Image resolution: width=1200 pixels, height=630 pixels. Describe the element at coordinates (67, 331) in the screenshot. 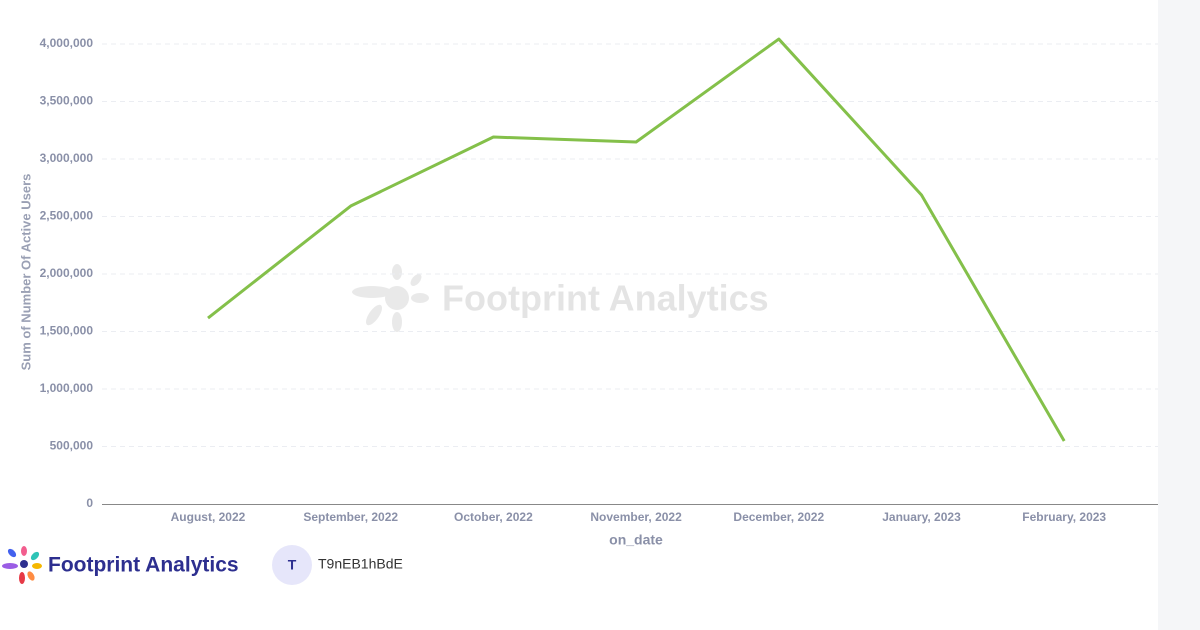

I see `y-tick-label: 1,500,000` at that location.